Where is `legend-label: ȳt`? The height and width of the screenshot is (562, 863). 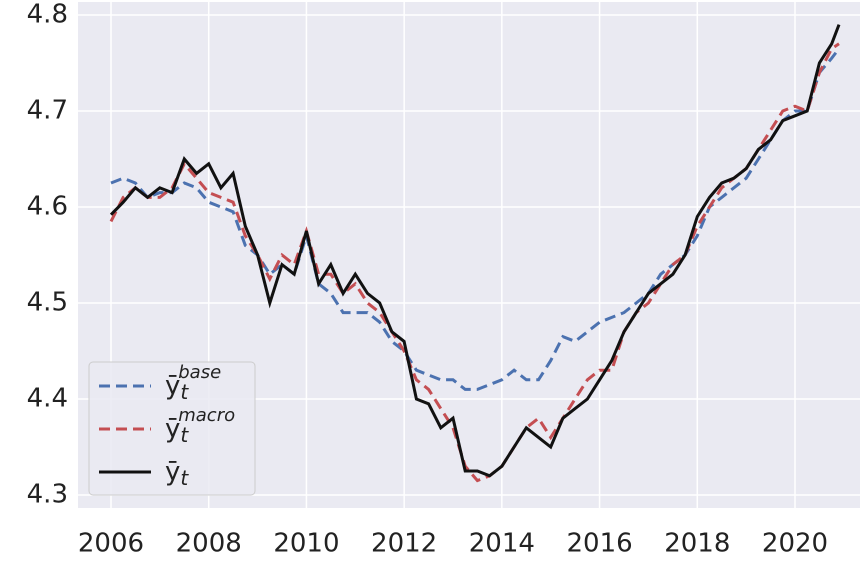
legend-label: ȳt is located at coordinates (177, 473).